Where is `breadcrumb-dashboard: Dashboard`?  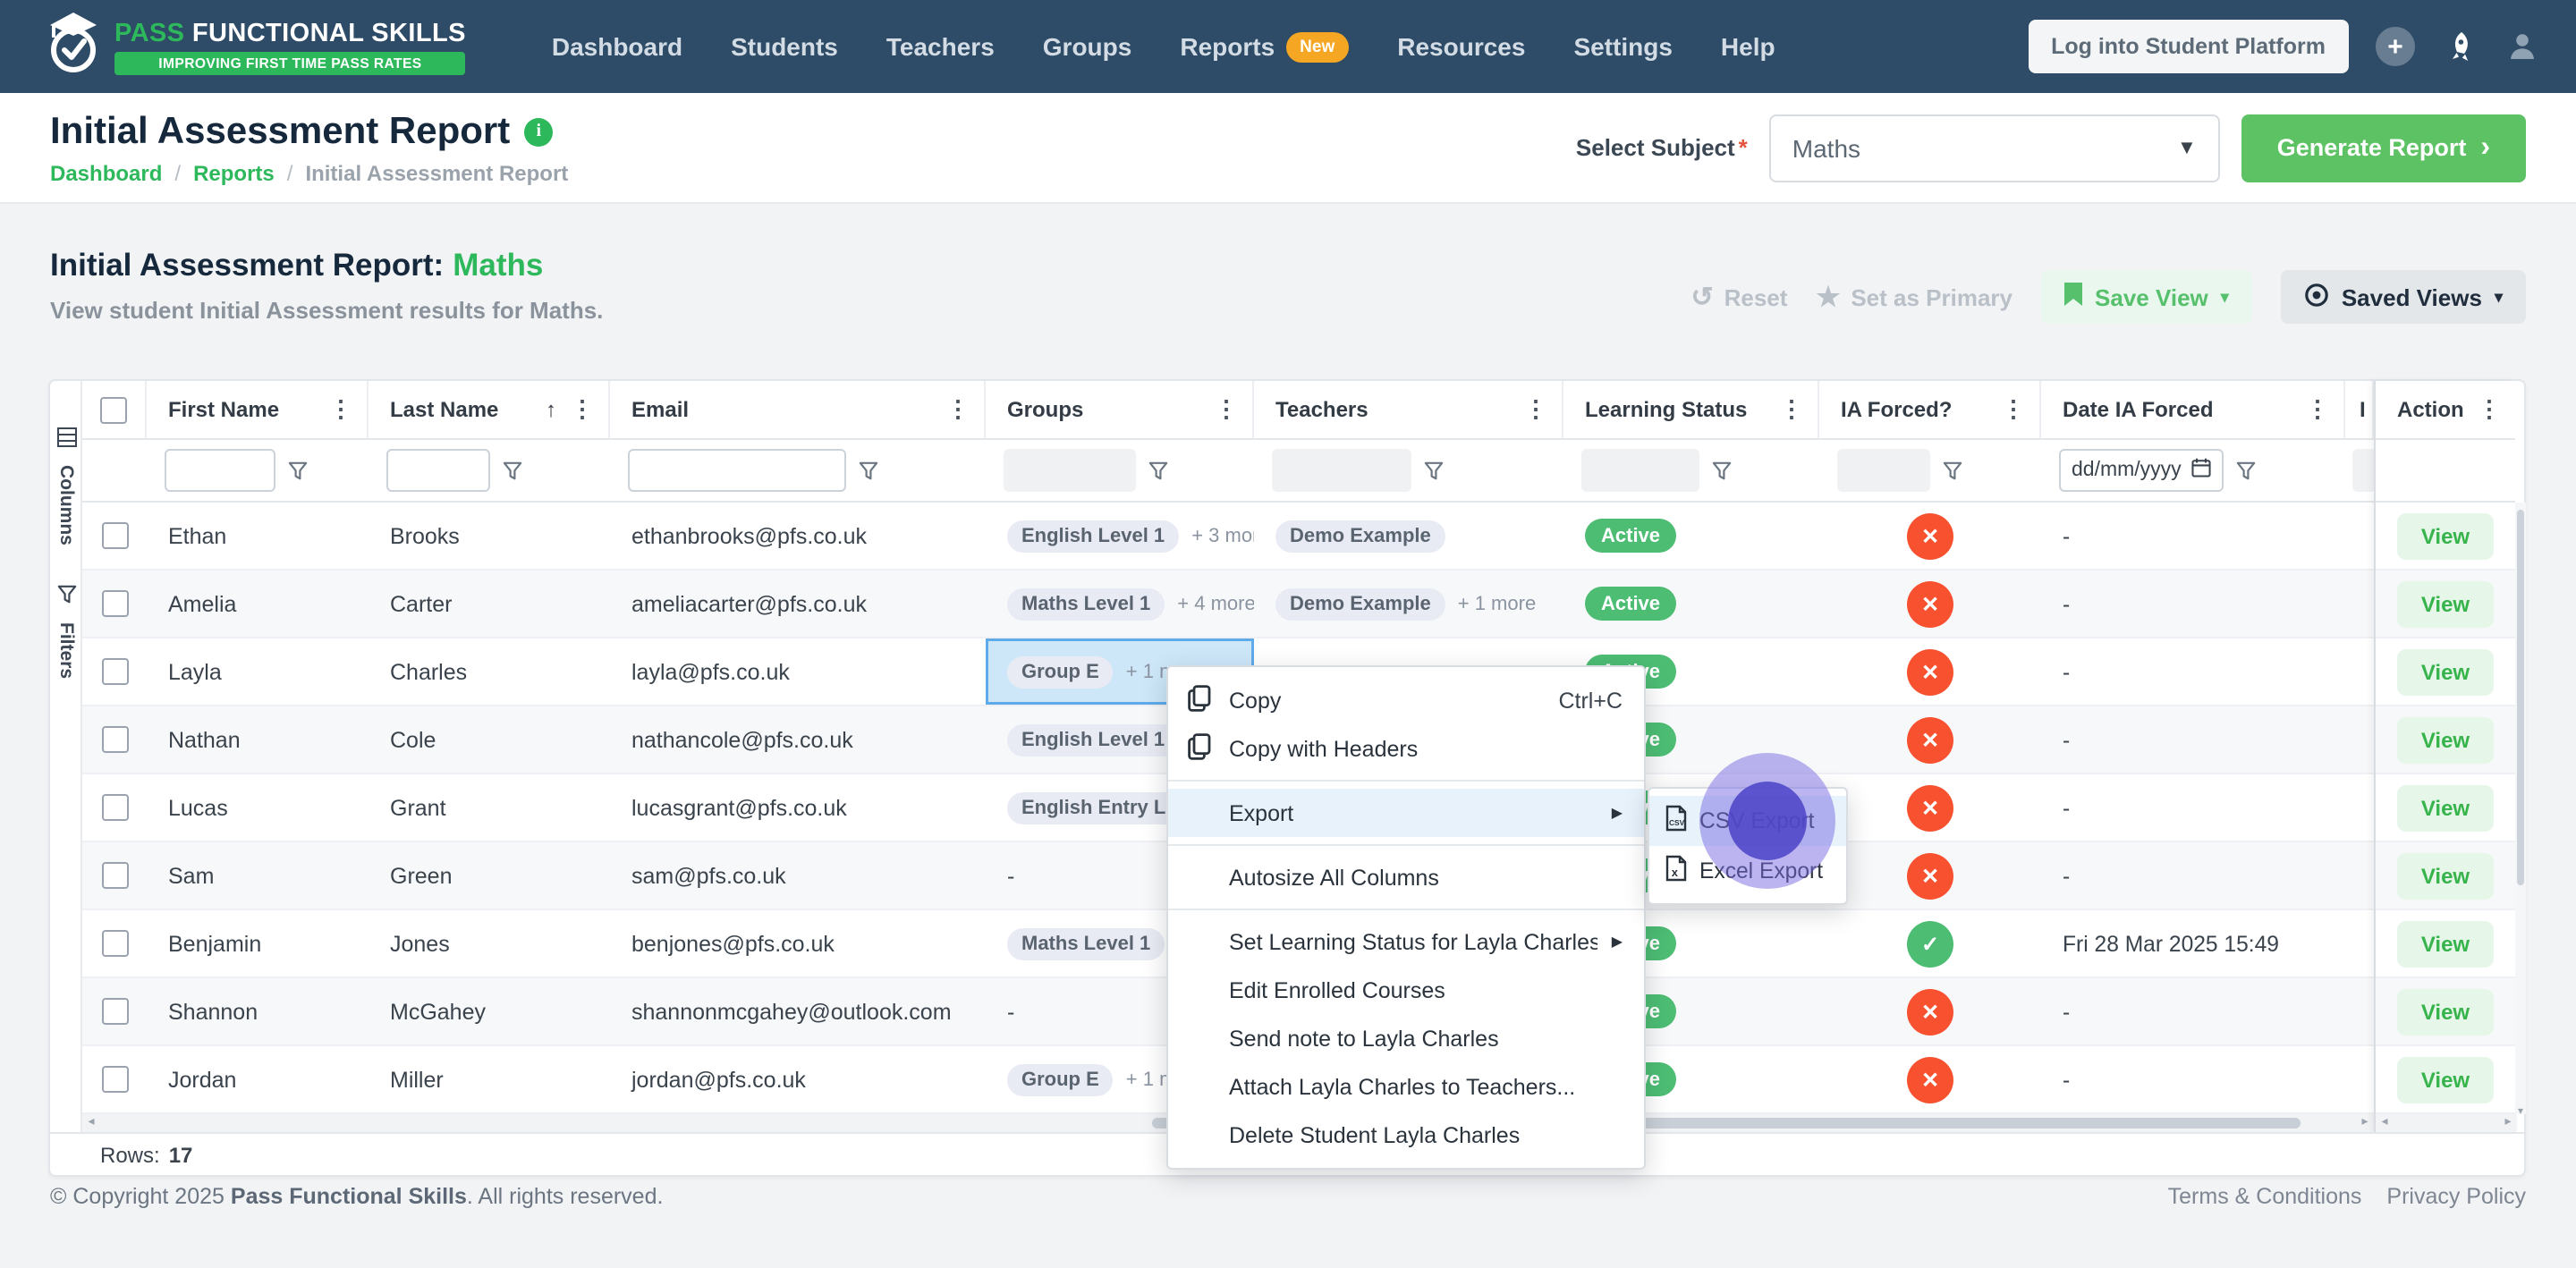 breadcrumb-dashboard: Dashboard is located at coordinates (106, 172).